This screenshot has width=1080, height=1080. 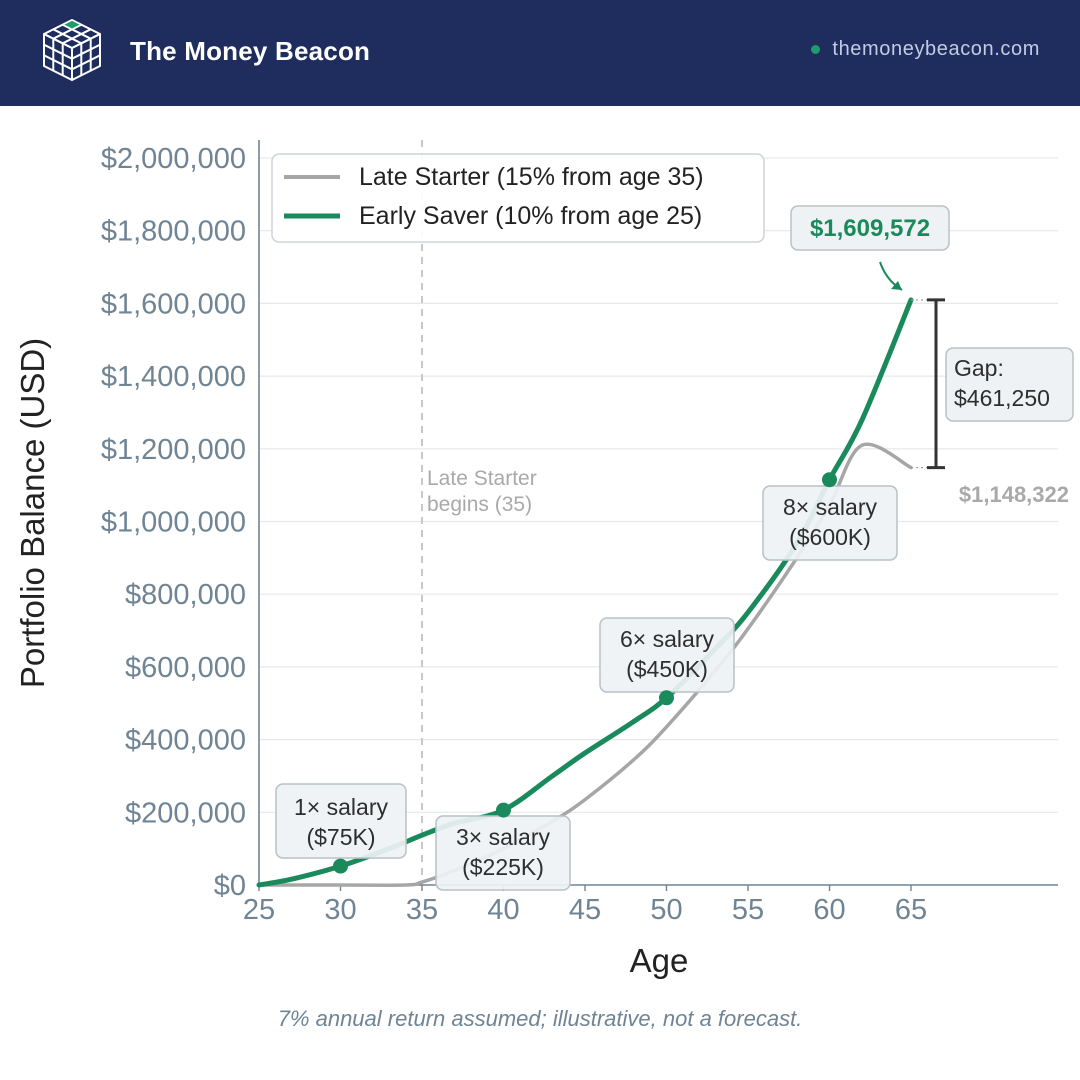 I want to click on milestone-callout: 8× salary ($600K), so click(x=830, y=523).